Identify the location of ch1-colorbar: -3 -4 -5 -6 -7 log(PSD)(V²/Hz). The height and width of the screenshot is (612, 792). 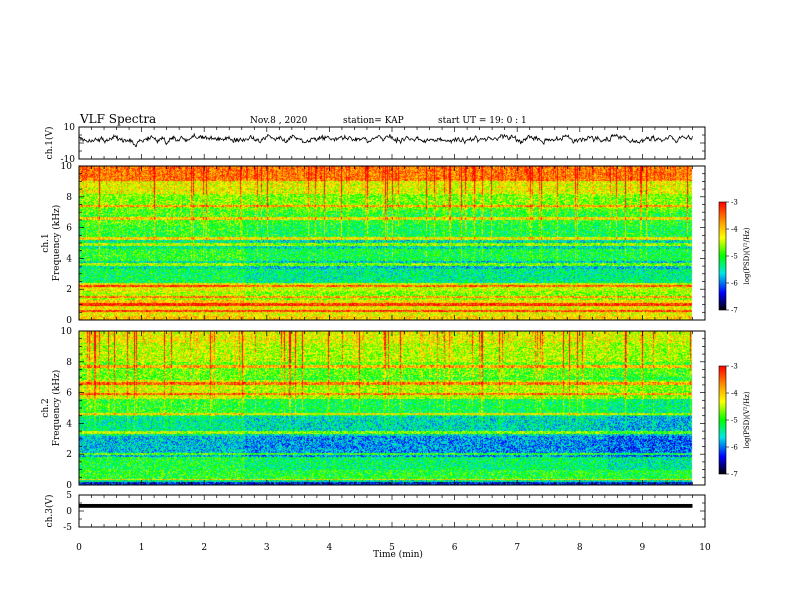
(734, 257).